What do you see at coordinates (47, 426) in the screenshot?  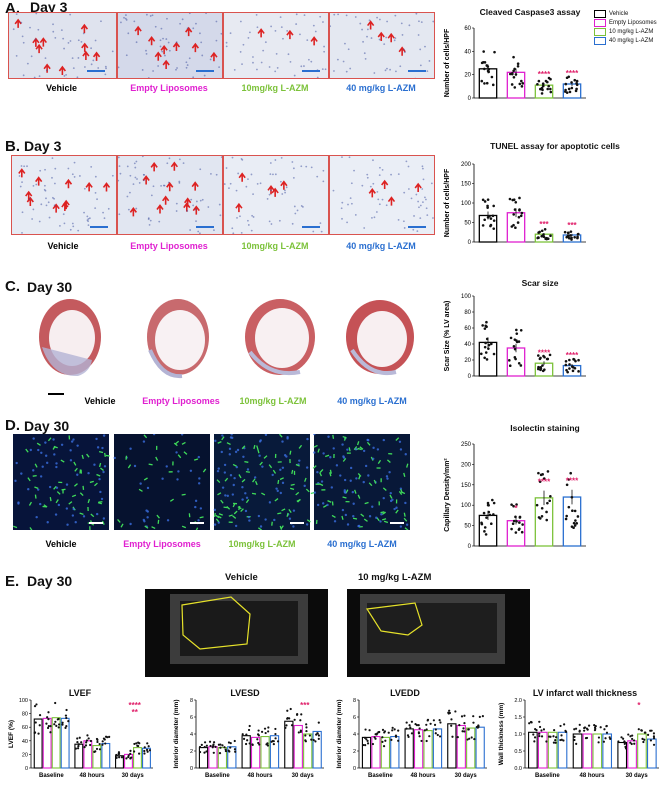 I see `panel-d-day: Day 30` at bounding box center [47, 426].